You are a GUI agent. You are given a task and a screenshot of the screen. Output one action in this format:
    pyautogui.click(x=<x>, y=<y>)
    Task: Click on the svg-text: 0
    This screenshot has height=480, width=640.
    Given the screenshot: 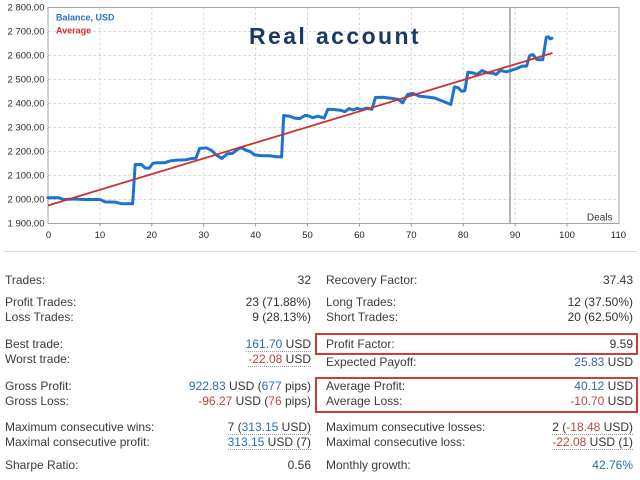 What is the action you would take?
    pyautogui.click(x=48, y=235)
    